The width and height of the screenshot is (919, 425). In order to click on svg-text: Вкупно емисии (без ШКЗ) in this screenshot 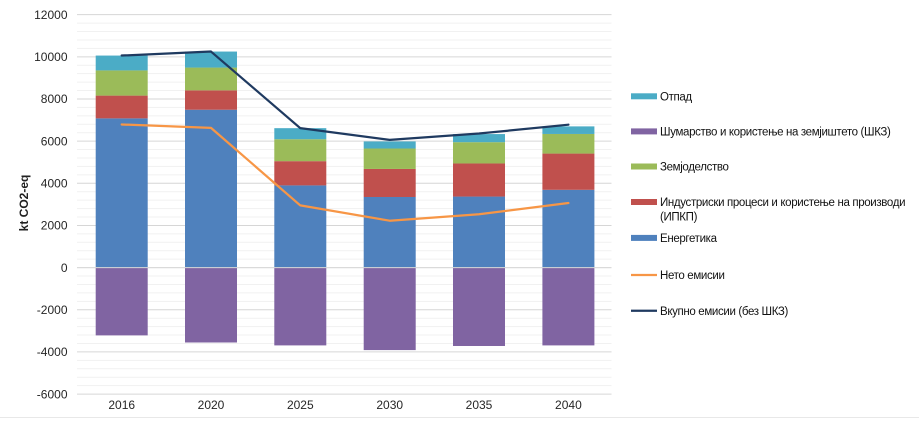, I will do `click(724, 312)`.